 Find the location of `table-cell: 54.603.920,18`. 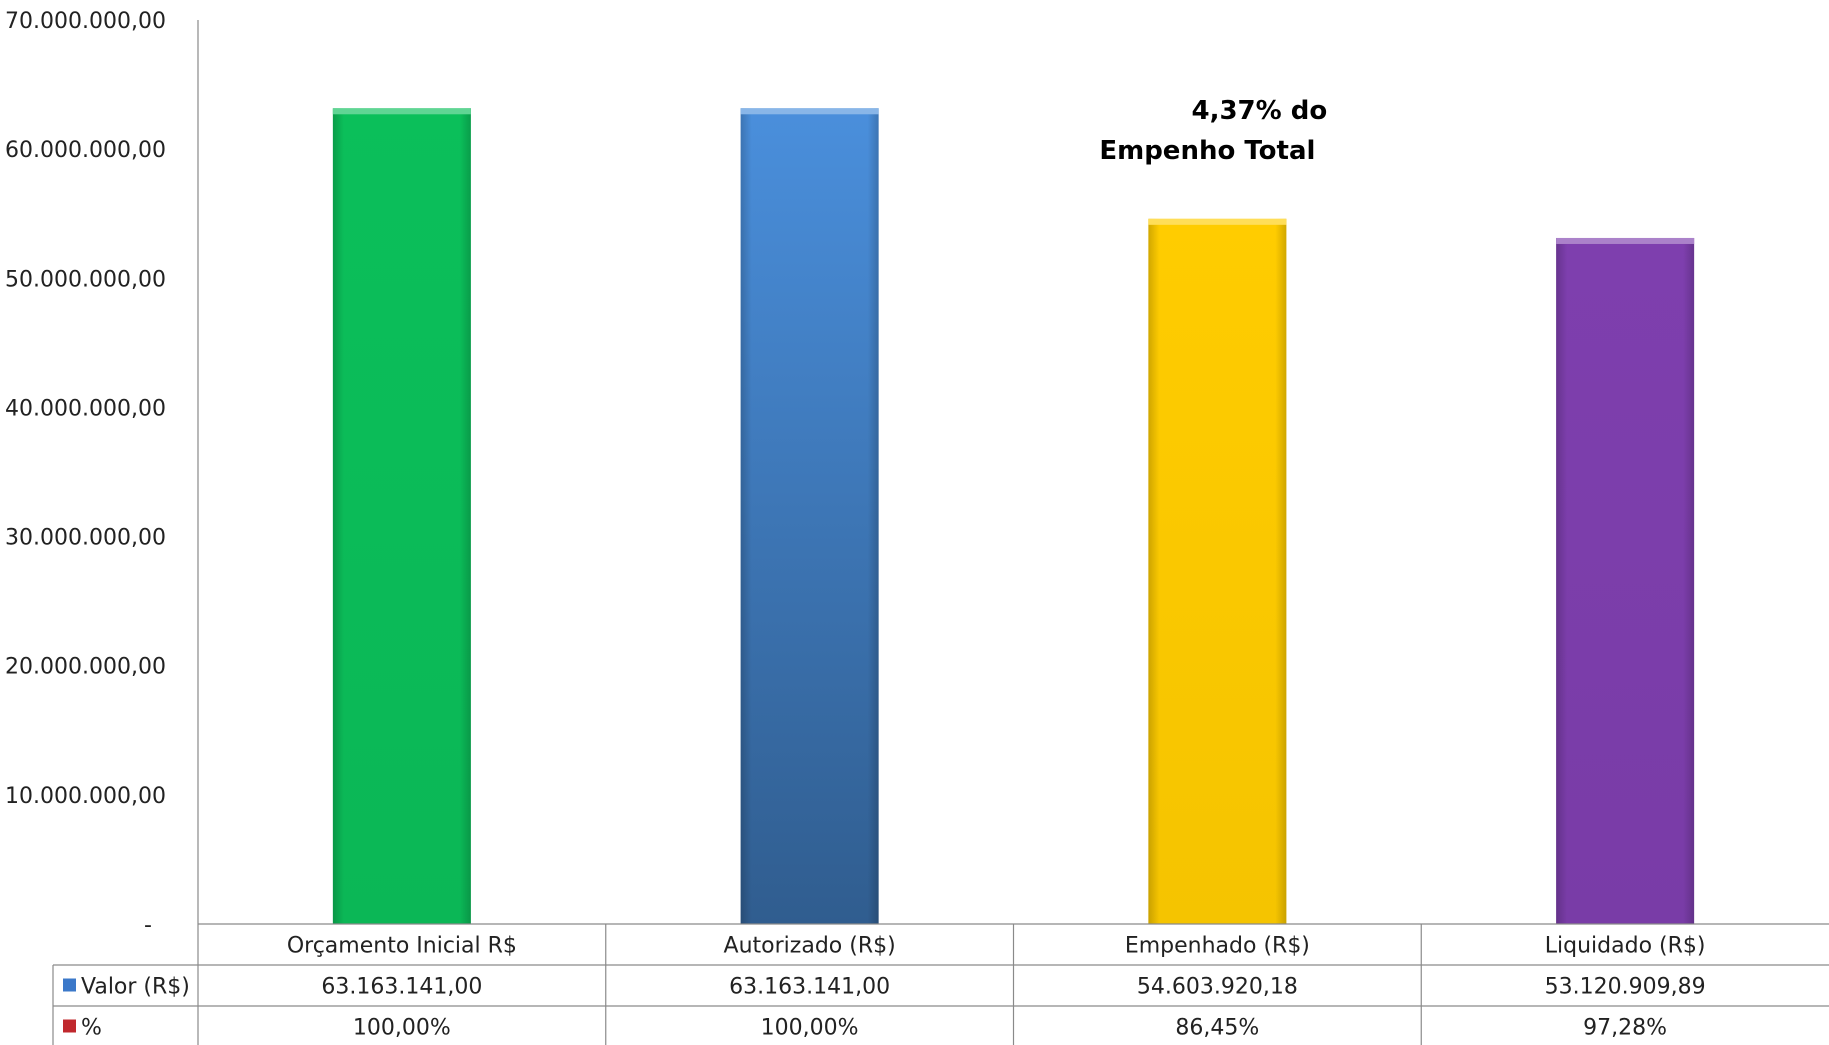

table-cell: 54.603.920,18 is located at coordinates (1217, 987).